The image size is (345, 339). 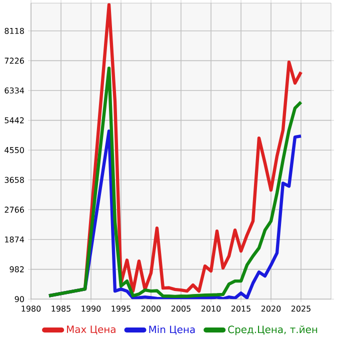 I want to click on legend-label: Min Цена, so click(x=172, y=330).